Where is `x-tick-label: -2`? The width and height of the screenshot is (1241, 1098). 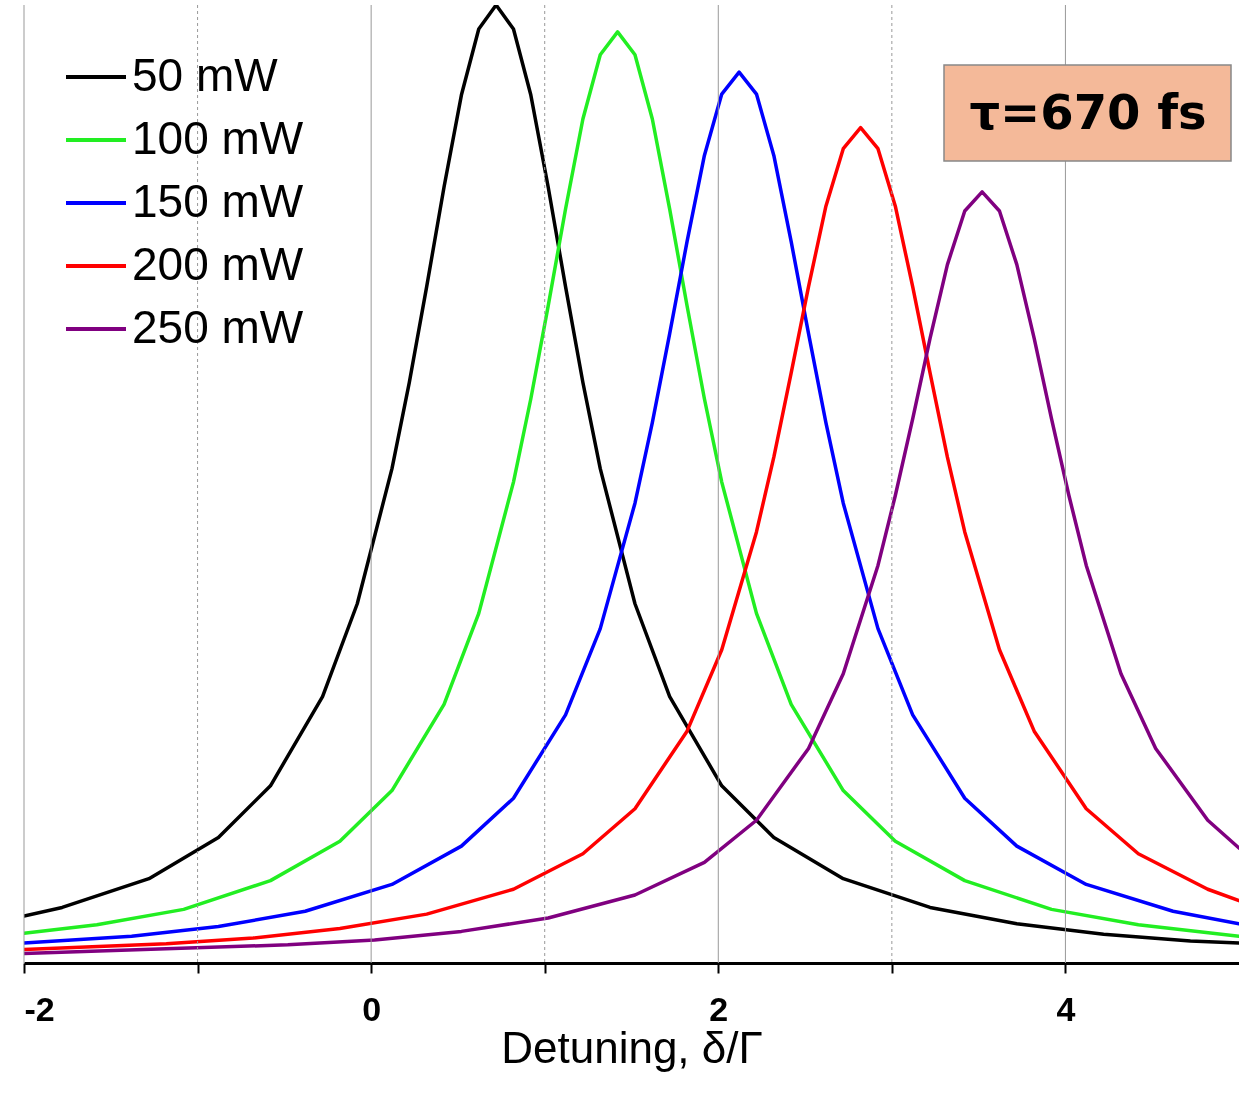 x-tick-label: -2 is located at coordinates (39, 1008).